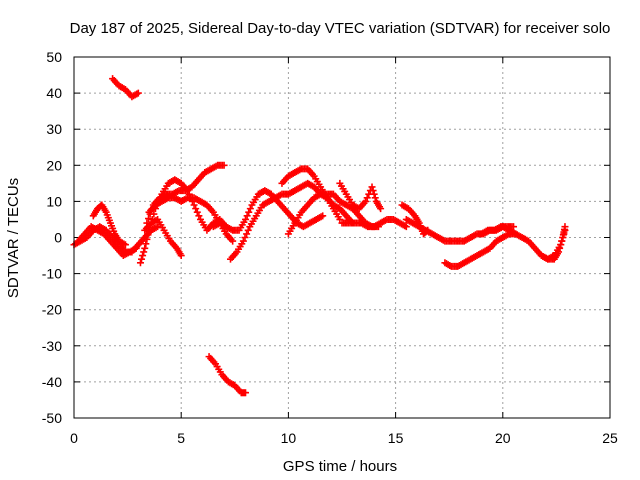 This screenshot has width=640, height=480. What do you see at coordinates (268, 210) in the screenshot?
I see `series-sat-k` at bounding box center [268, 210].